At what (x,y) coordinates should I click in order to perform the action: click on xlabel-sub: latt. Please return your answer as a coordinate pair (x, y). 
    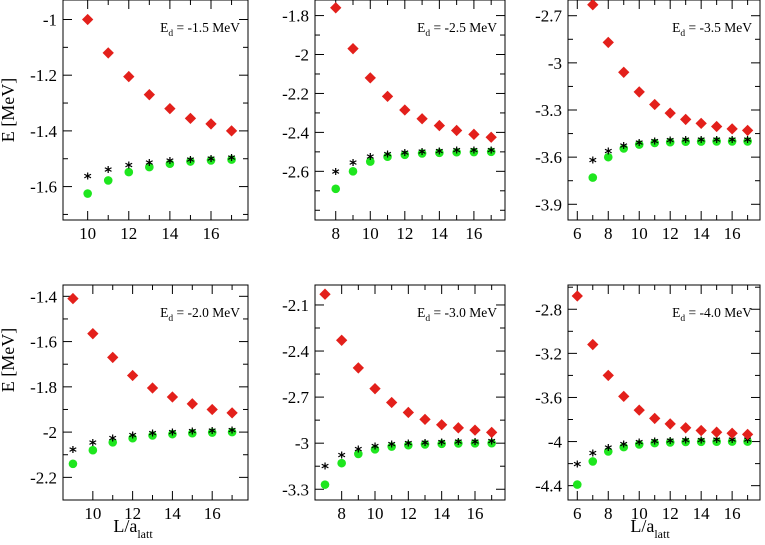
    Looking at the image, I should click on (145, 534).